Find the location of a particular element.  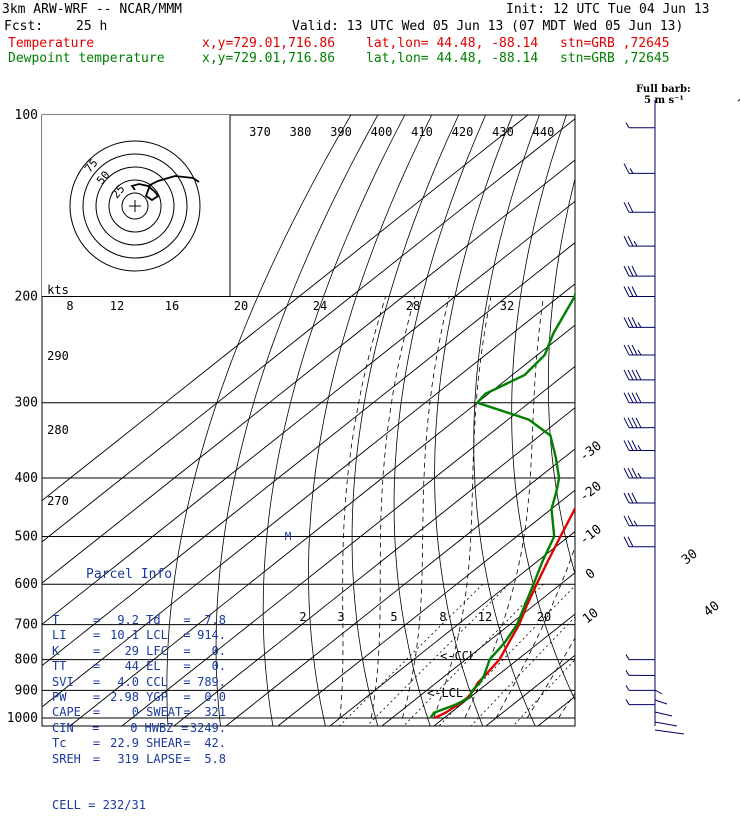

hodograph-speed-label: 32 is located at coordinates (507, 306).